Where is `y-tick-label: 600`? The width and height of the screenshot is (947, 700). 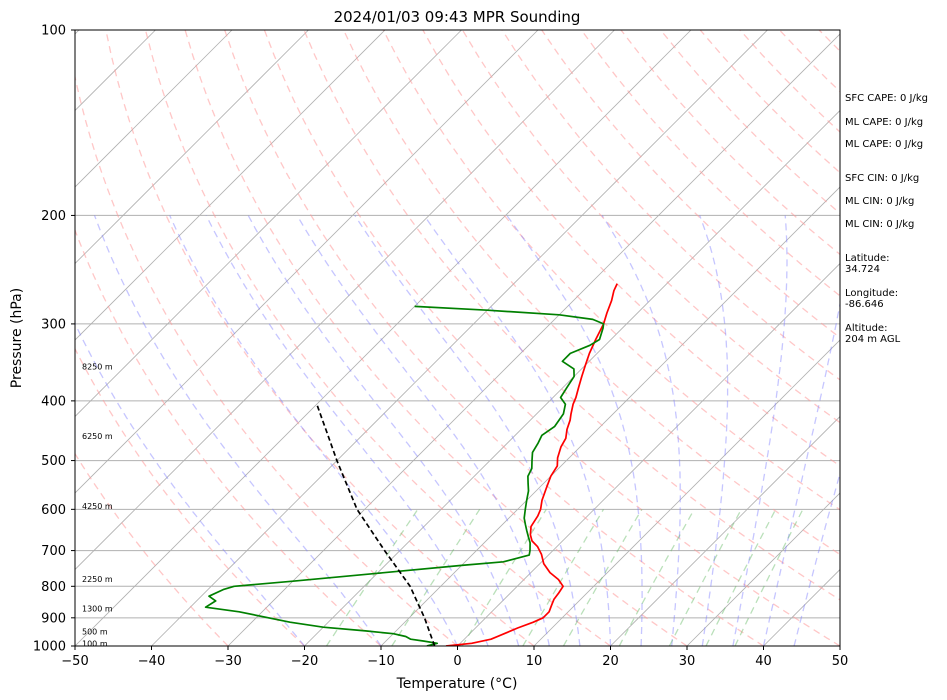 y-tick-label: 600 is located at coordinates (53, 510).